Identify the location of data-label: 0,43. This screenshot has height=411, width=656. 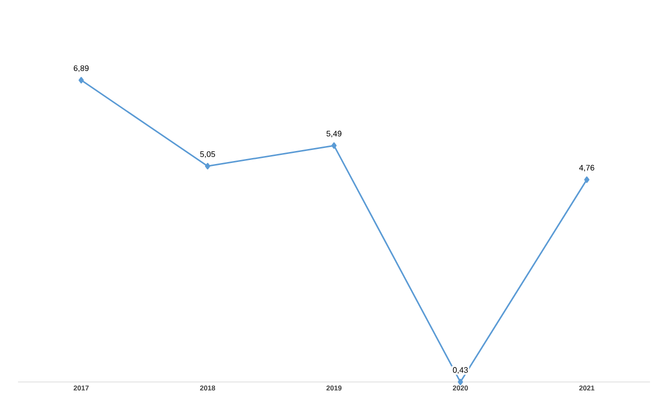
(460, 370).